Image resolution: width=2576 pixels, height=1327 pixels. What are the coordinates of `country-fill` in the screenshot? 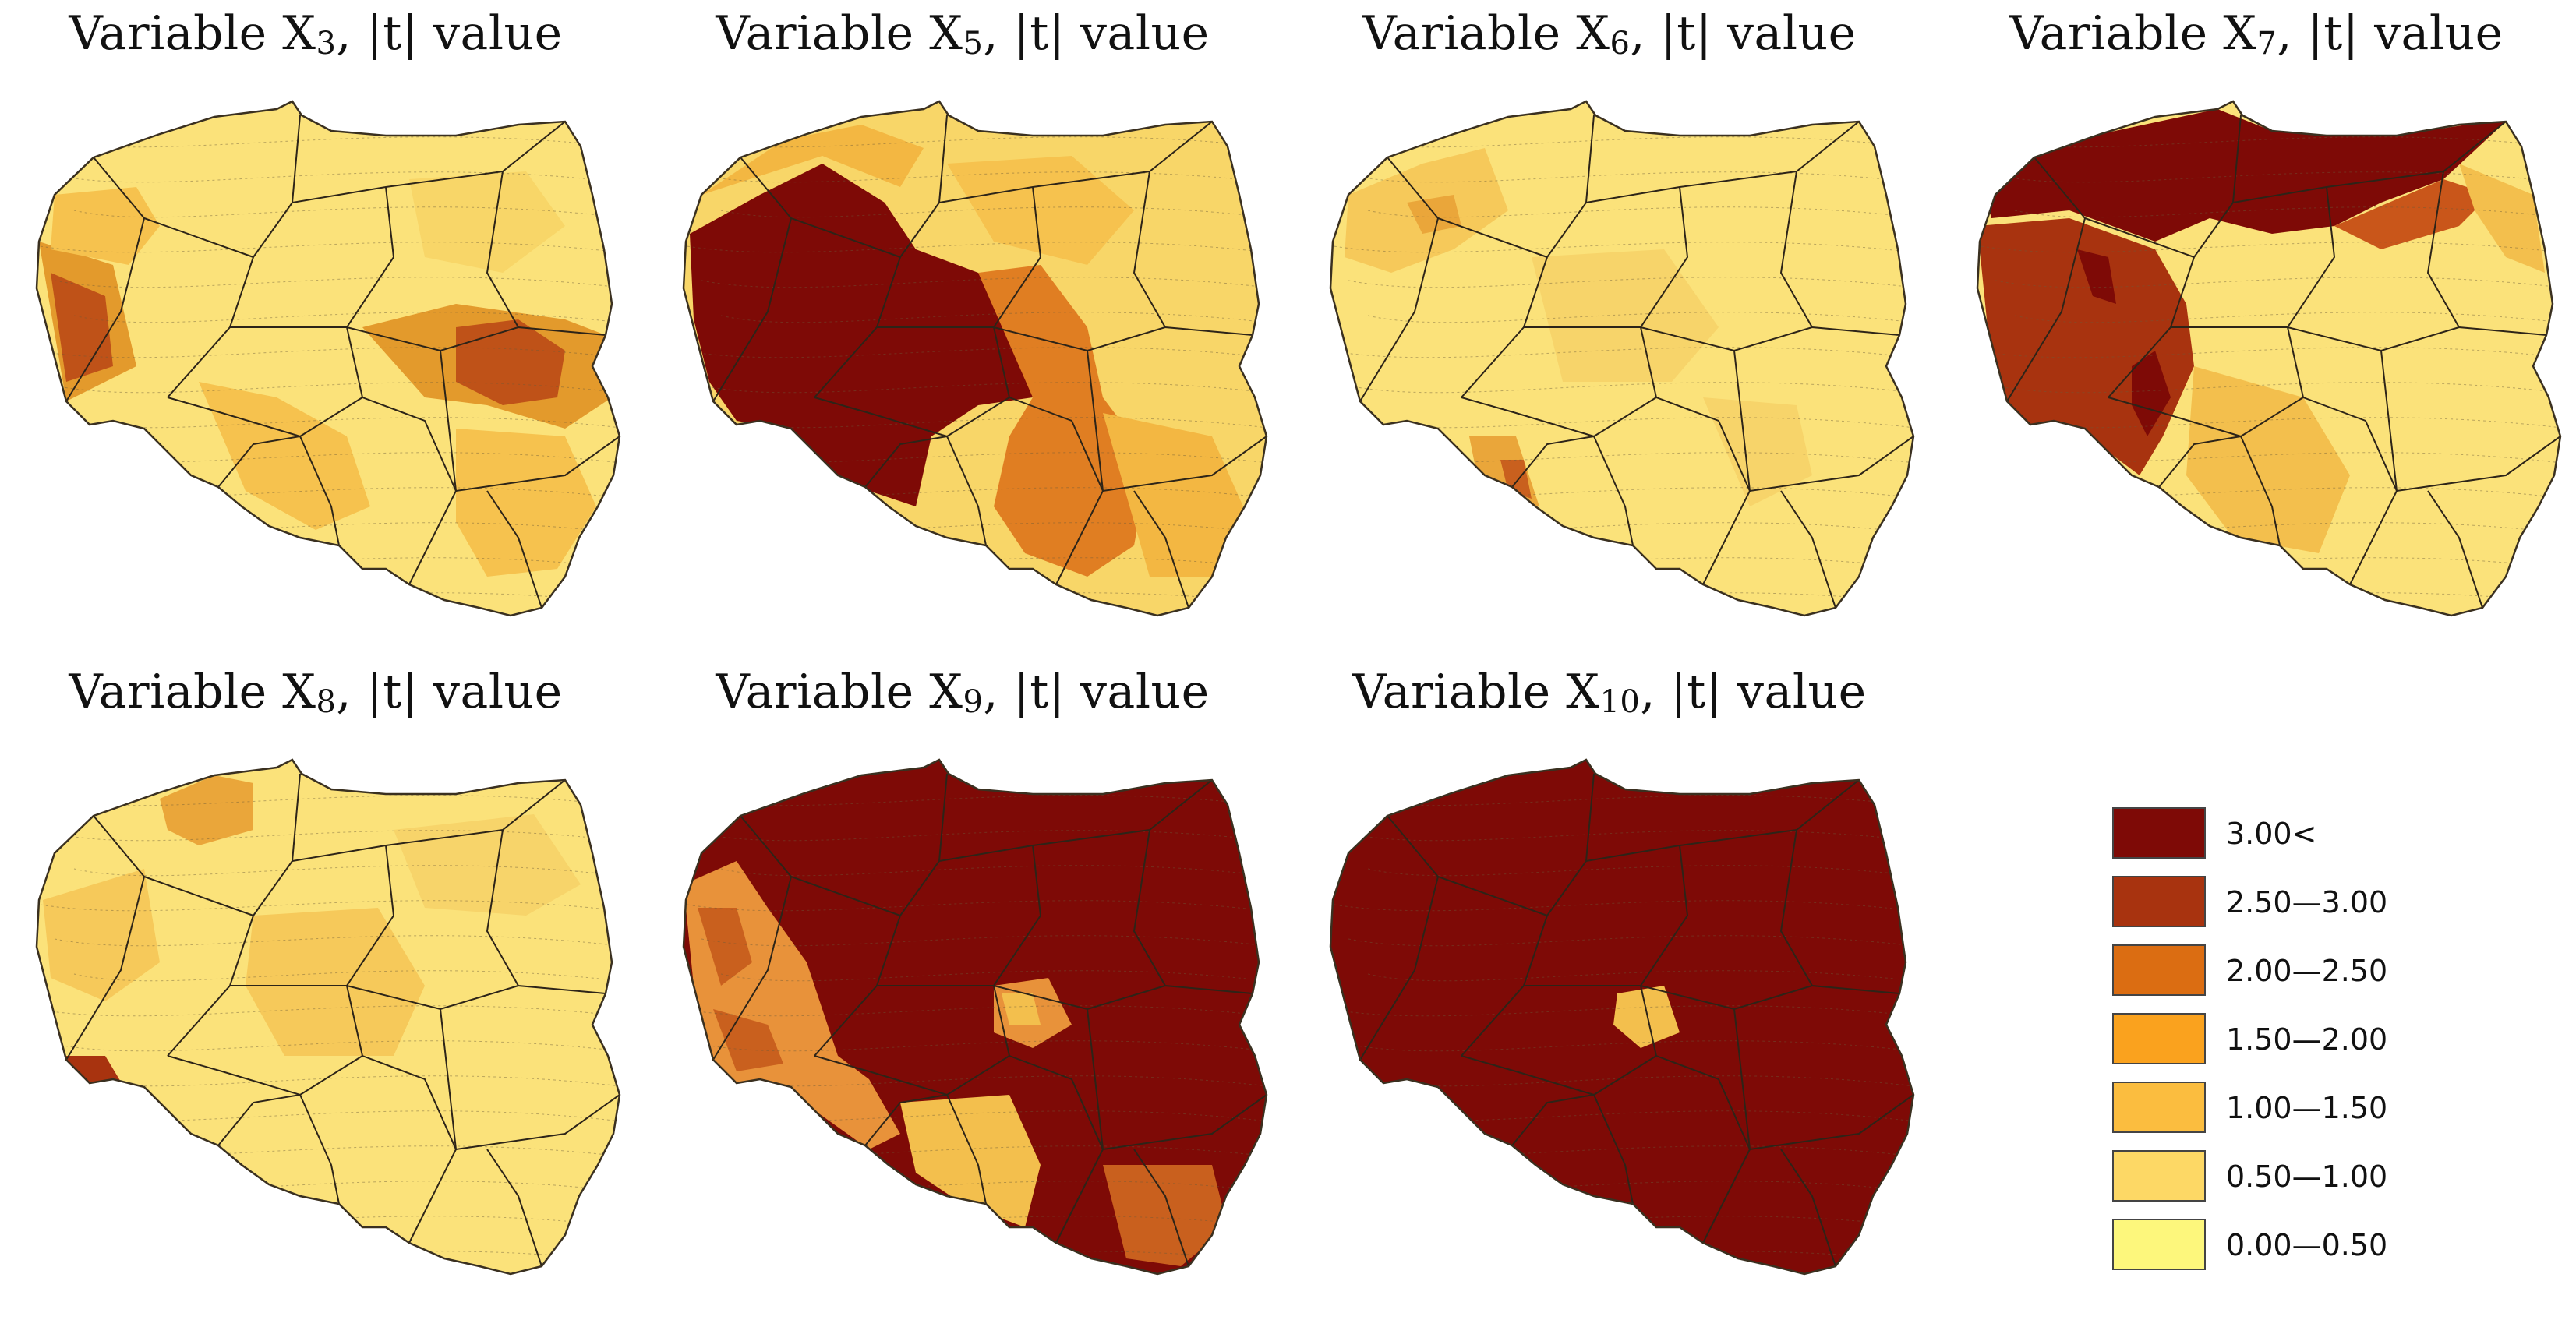 It's located at (975, 1017).